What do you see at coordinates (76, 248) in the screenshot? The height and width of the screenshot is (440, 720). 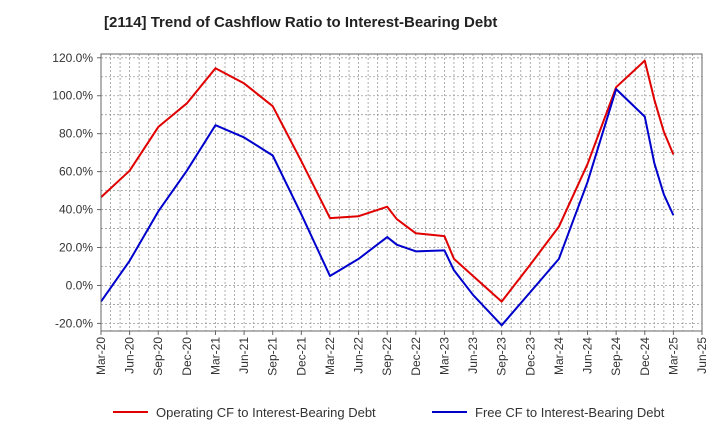 I see `y-tick-label: 20.0%` at bounding box center [76, 248].